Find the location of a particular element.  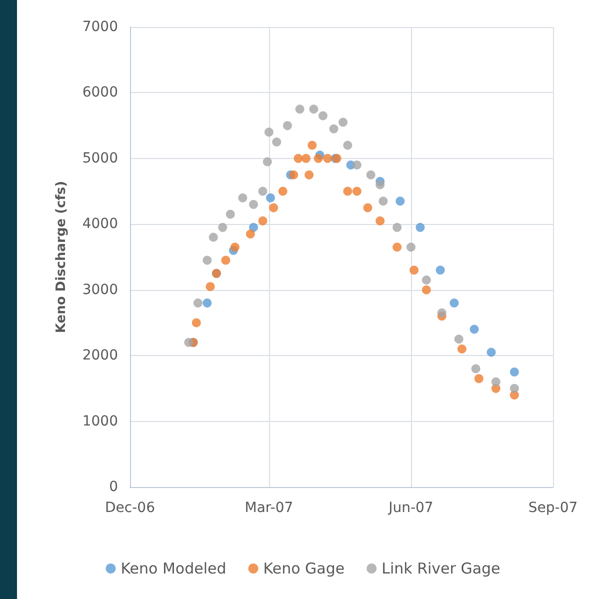

x-tick-label: Mar-07 is located at coordinates (269, 508).